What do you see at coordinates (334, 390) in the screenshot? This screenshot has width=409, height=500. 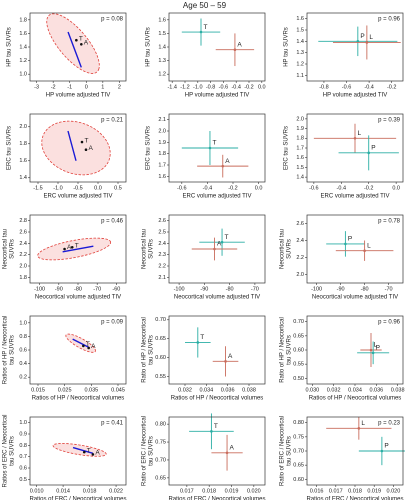 I see `x-tick-label: 0.032` at bounding box center [334, 390].